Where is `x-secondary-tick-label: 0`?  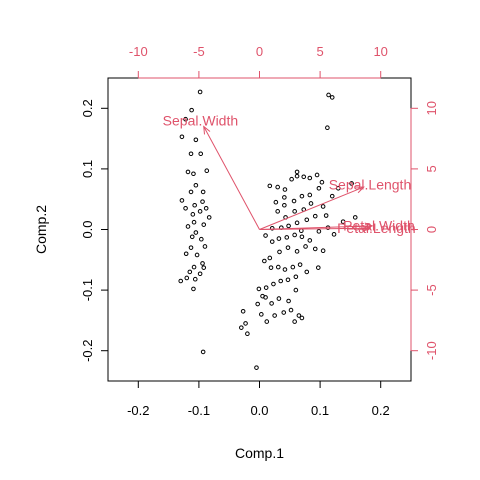 x-secondary-tick-label: 0 is located at coordinates (259, 51).